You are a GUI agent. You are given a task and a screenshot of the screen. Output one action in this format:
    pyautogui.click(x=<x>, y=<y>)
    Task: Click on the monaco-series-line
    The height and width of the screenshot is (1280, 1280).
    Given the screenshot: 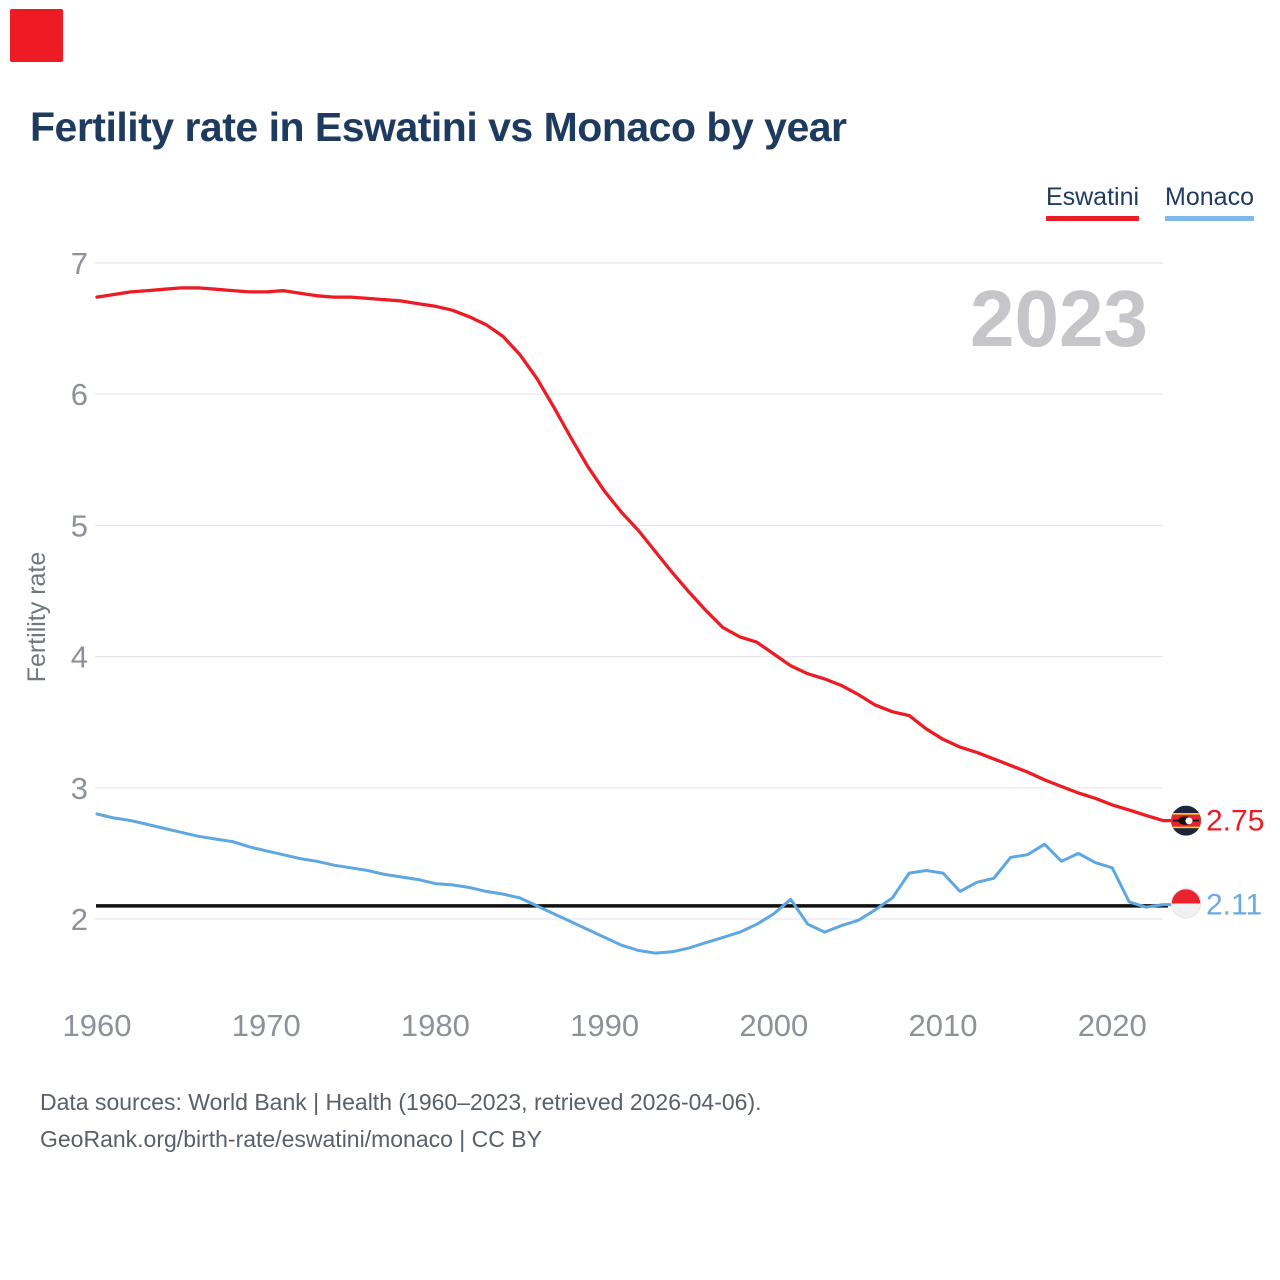 What is the action you would take?
    pyautogui.click(x=634, y=883)
    